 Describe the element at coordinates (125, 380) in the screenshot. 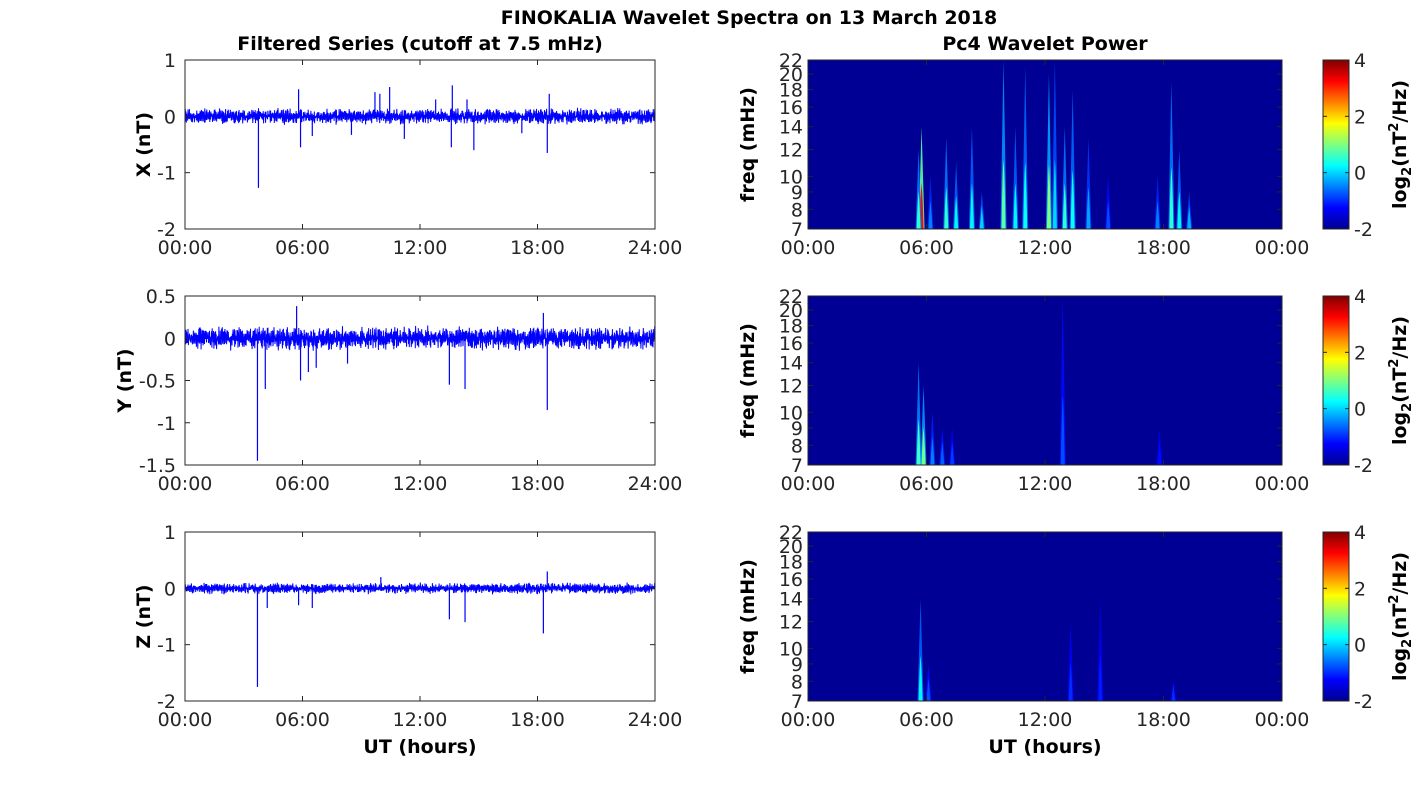

I see `series-y-ylabel: Y (nT)` at that location.